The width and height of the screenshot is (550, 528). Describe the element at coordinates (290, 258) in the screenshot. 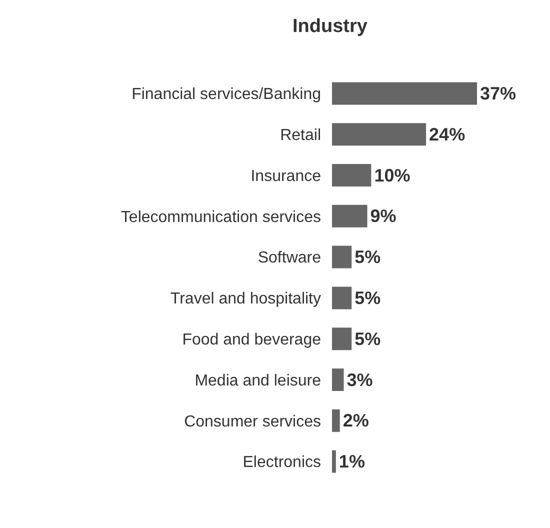

I see `y-tick-label: Software` at that location.